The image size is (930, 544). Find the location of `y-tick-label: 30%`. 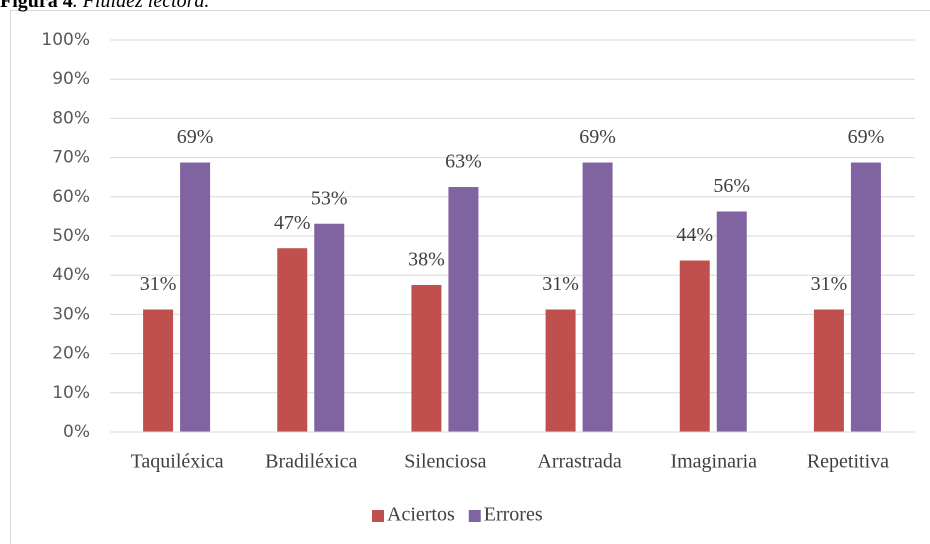

y-tick-label: 30% is located at coordinates (71, 314).